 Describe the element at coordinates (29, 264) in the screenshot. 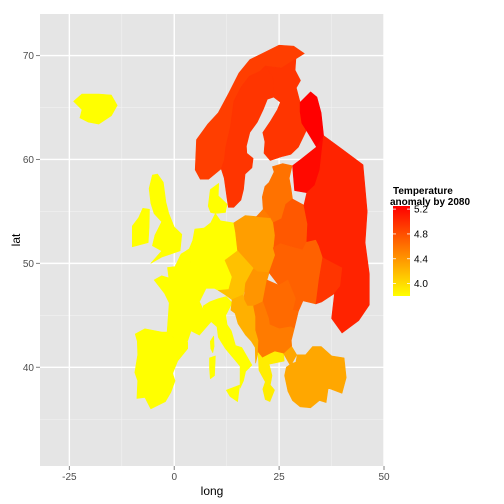

I see `y-tick-label: 50` at that location.